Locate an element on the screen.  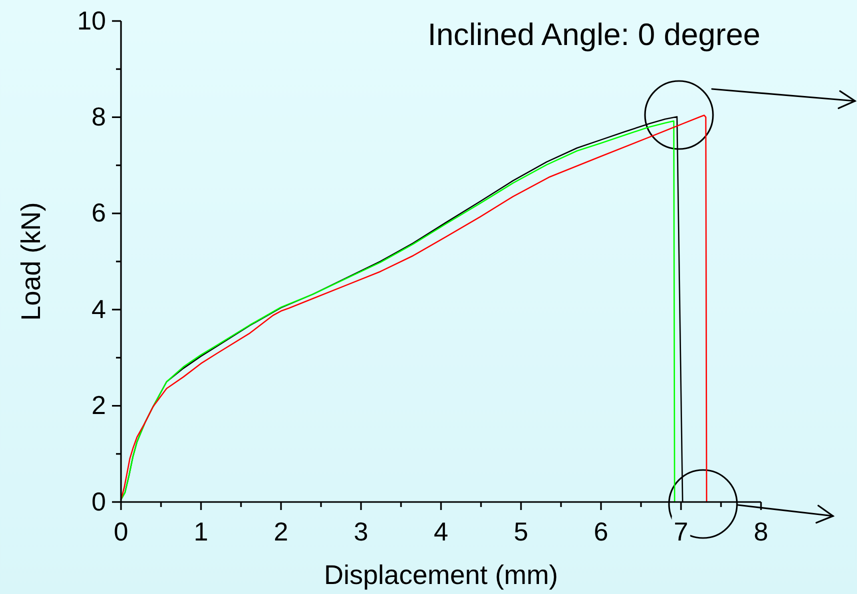
x-tick-label: 3 is located at coordinates (361, 531).